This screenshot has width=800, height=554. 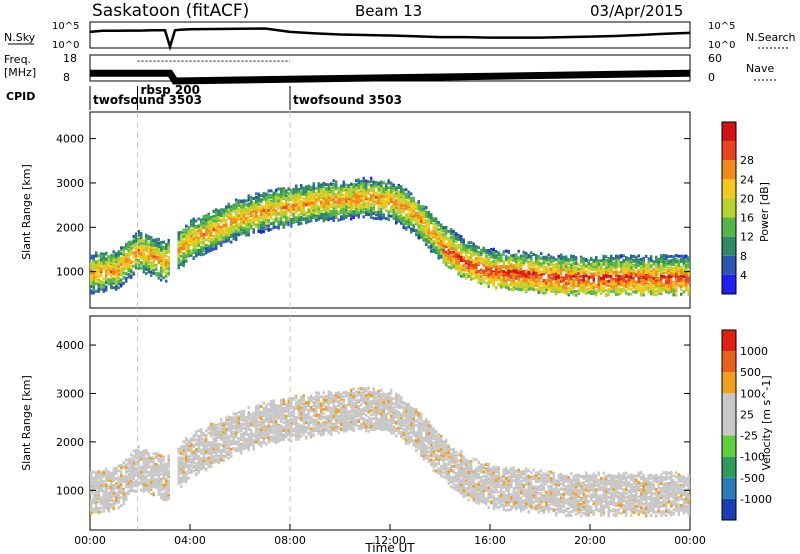 What do you see at coordinates (20, 72) in the screenshot?
I see `freq-left-unit: [MHz]` at bounding box center [20, 72].